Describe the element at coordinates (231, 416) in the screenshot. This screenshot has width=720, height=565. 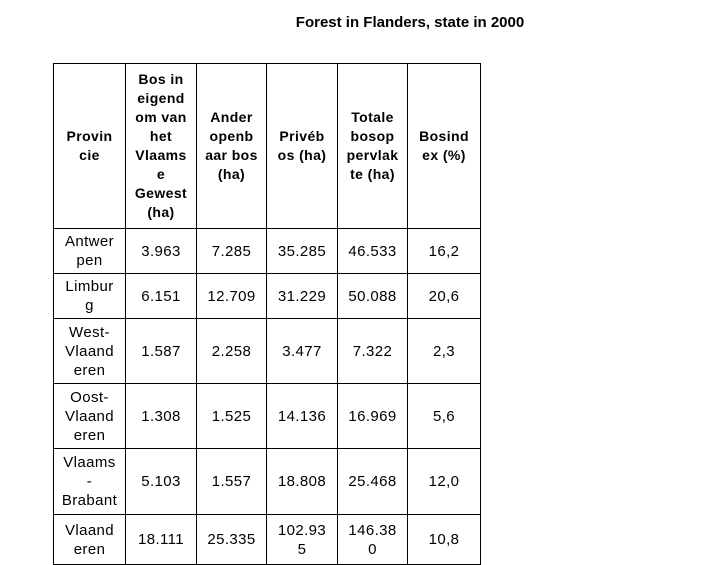
I see `value-cell: 1.525` at that location.